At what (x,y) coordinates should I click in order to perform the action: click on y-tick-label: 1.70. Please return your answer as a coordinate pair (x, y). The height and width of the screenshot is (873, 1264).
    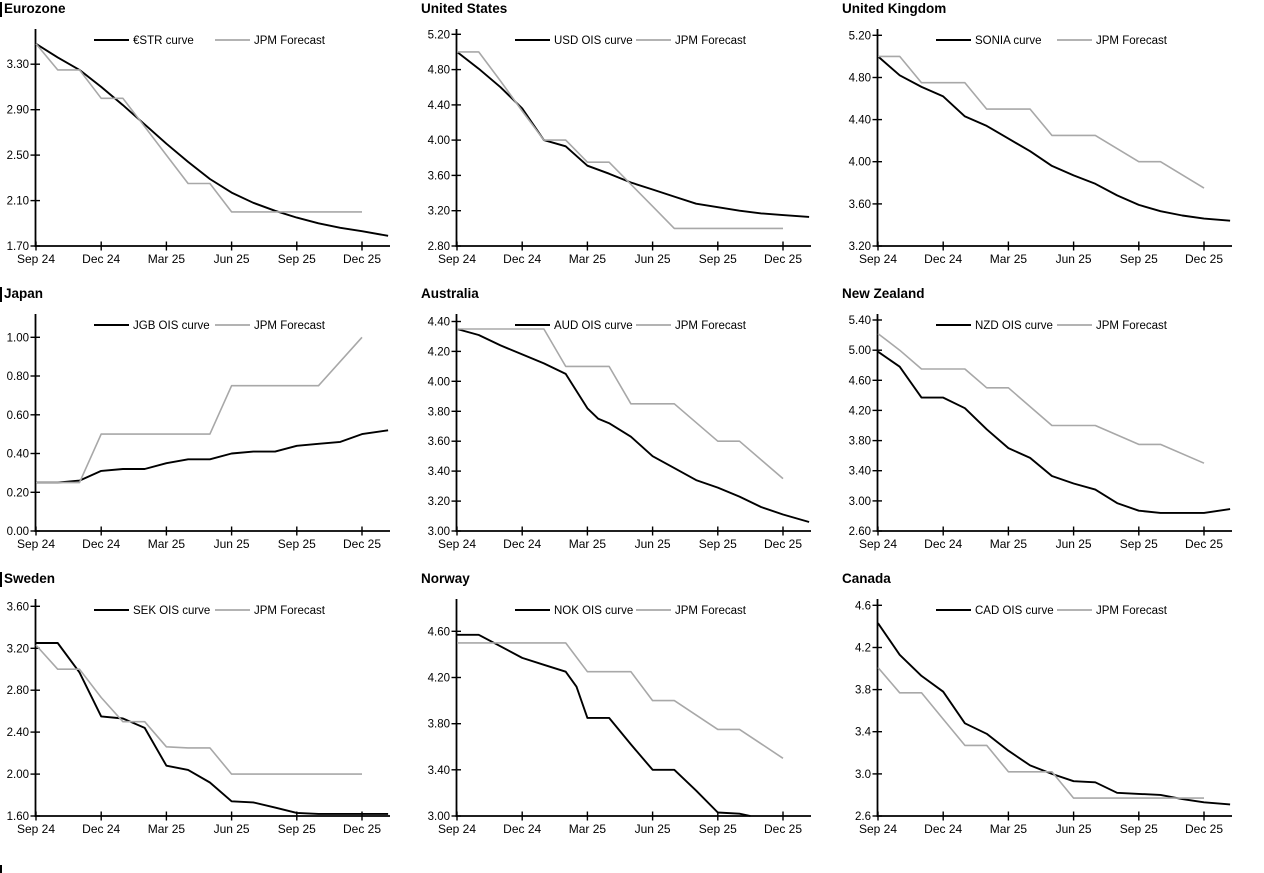
    Looking at the image, I should click on (18, 247).